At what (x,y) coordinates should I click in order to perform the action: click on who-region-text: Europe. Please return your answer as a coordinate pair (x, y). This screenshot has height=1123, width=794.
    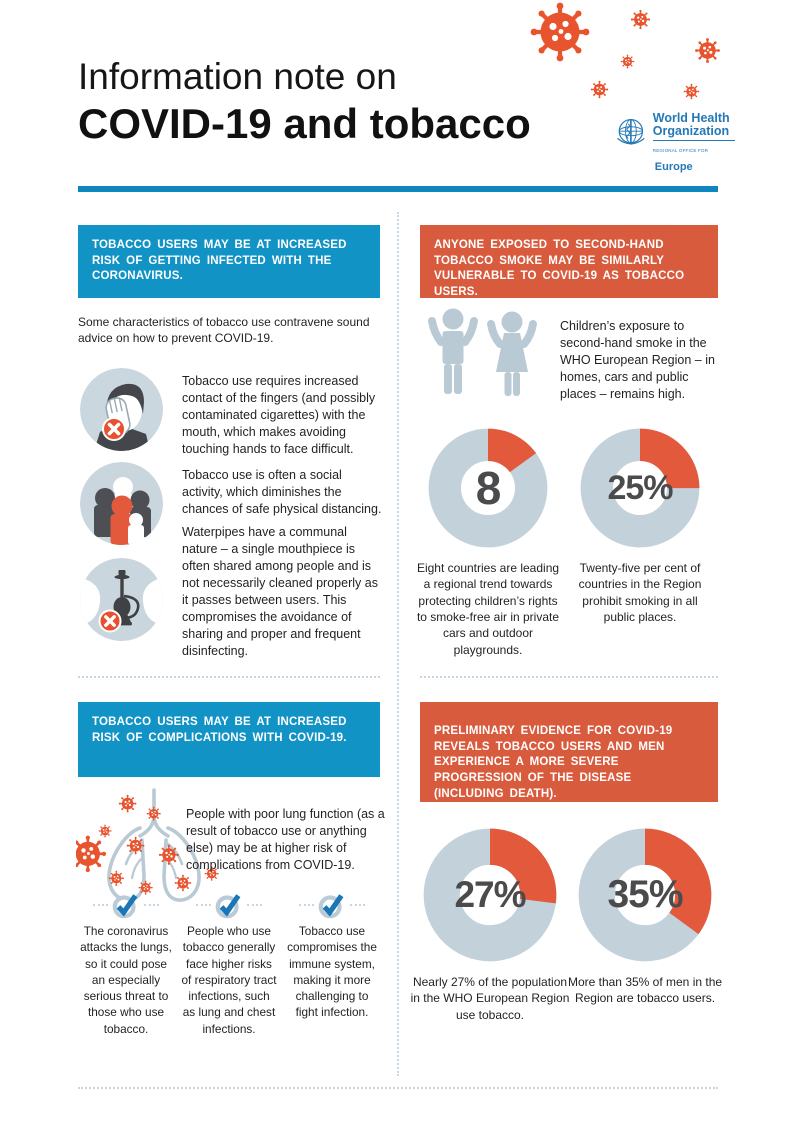
    Looking at the image, I should click on (673, 166).